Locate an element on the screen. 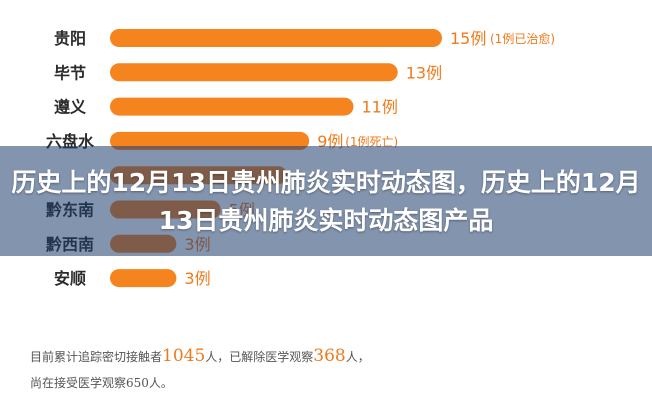  value-label: 11例 is located at coordinates (379, 107).